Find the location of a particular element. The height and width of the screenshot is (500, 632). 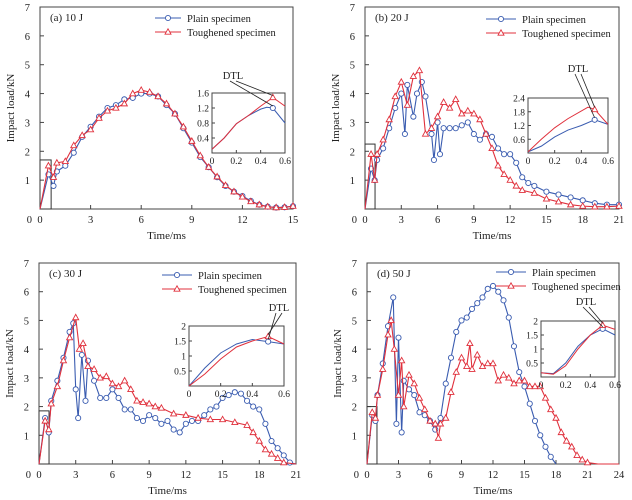

panel-title: (d) 50 J is located at coordinates (394, 274).